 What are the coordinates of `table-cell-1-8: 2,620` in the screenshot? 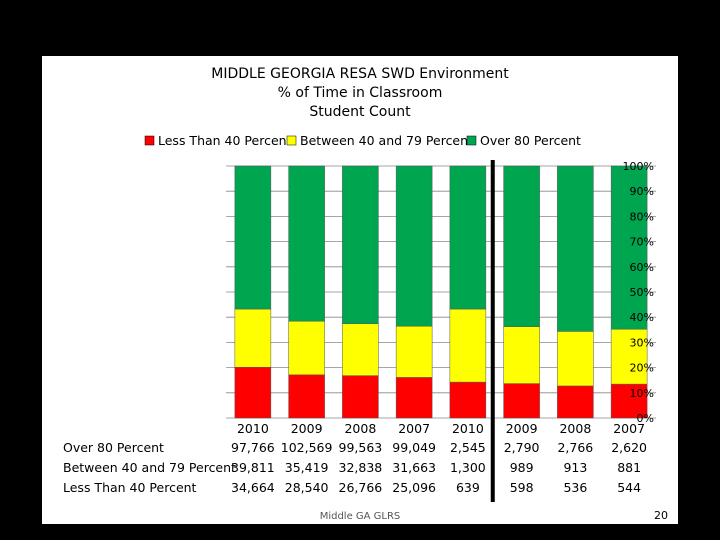 It's located at (629, 447).